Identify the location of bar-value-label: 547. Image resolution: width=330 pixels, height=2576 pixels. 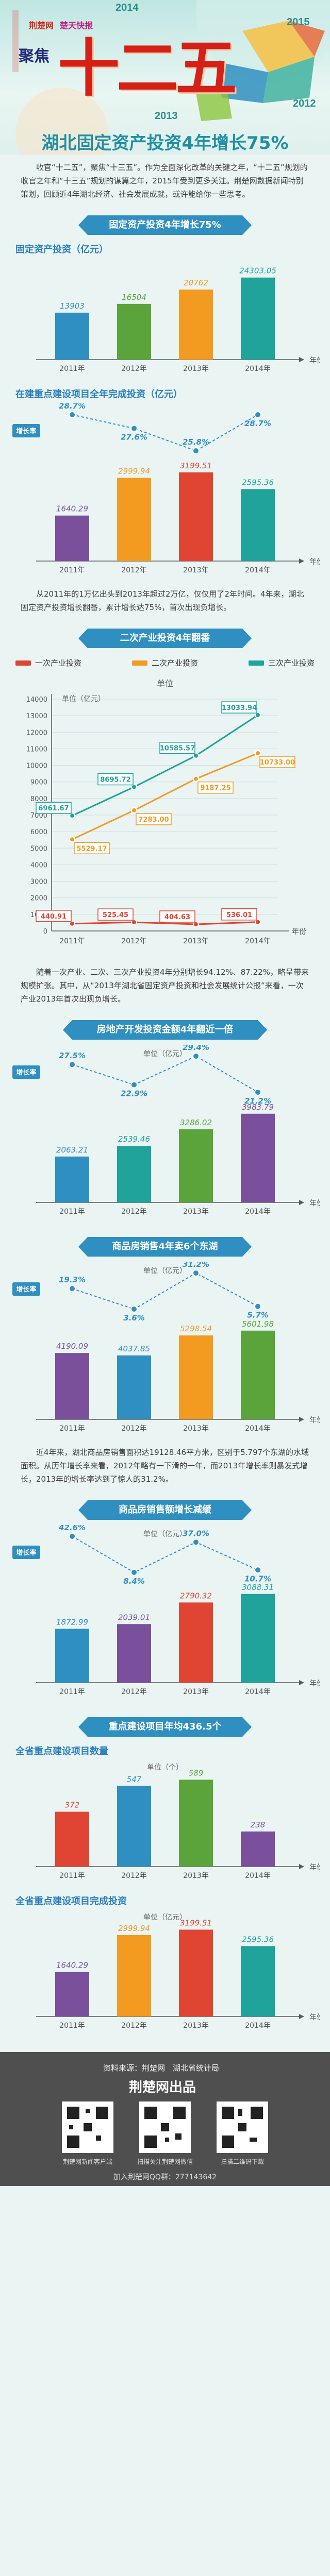
(134, 1779).